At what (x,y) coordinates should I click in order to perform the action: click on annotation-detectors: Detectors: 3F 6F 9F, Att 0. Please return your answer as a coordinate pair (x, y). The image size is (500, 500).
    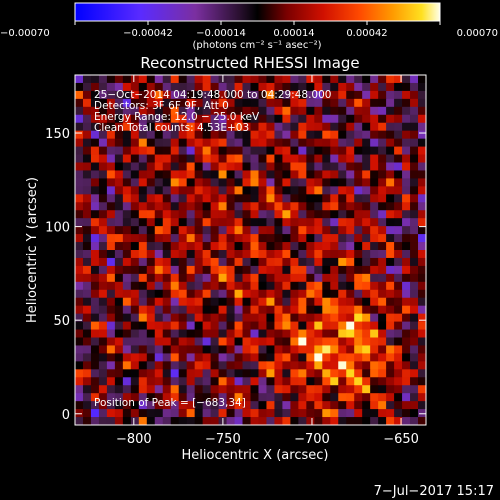
    Looking at the image, I should click on (161, 106).